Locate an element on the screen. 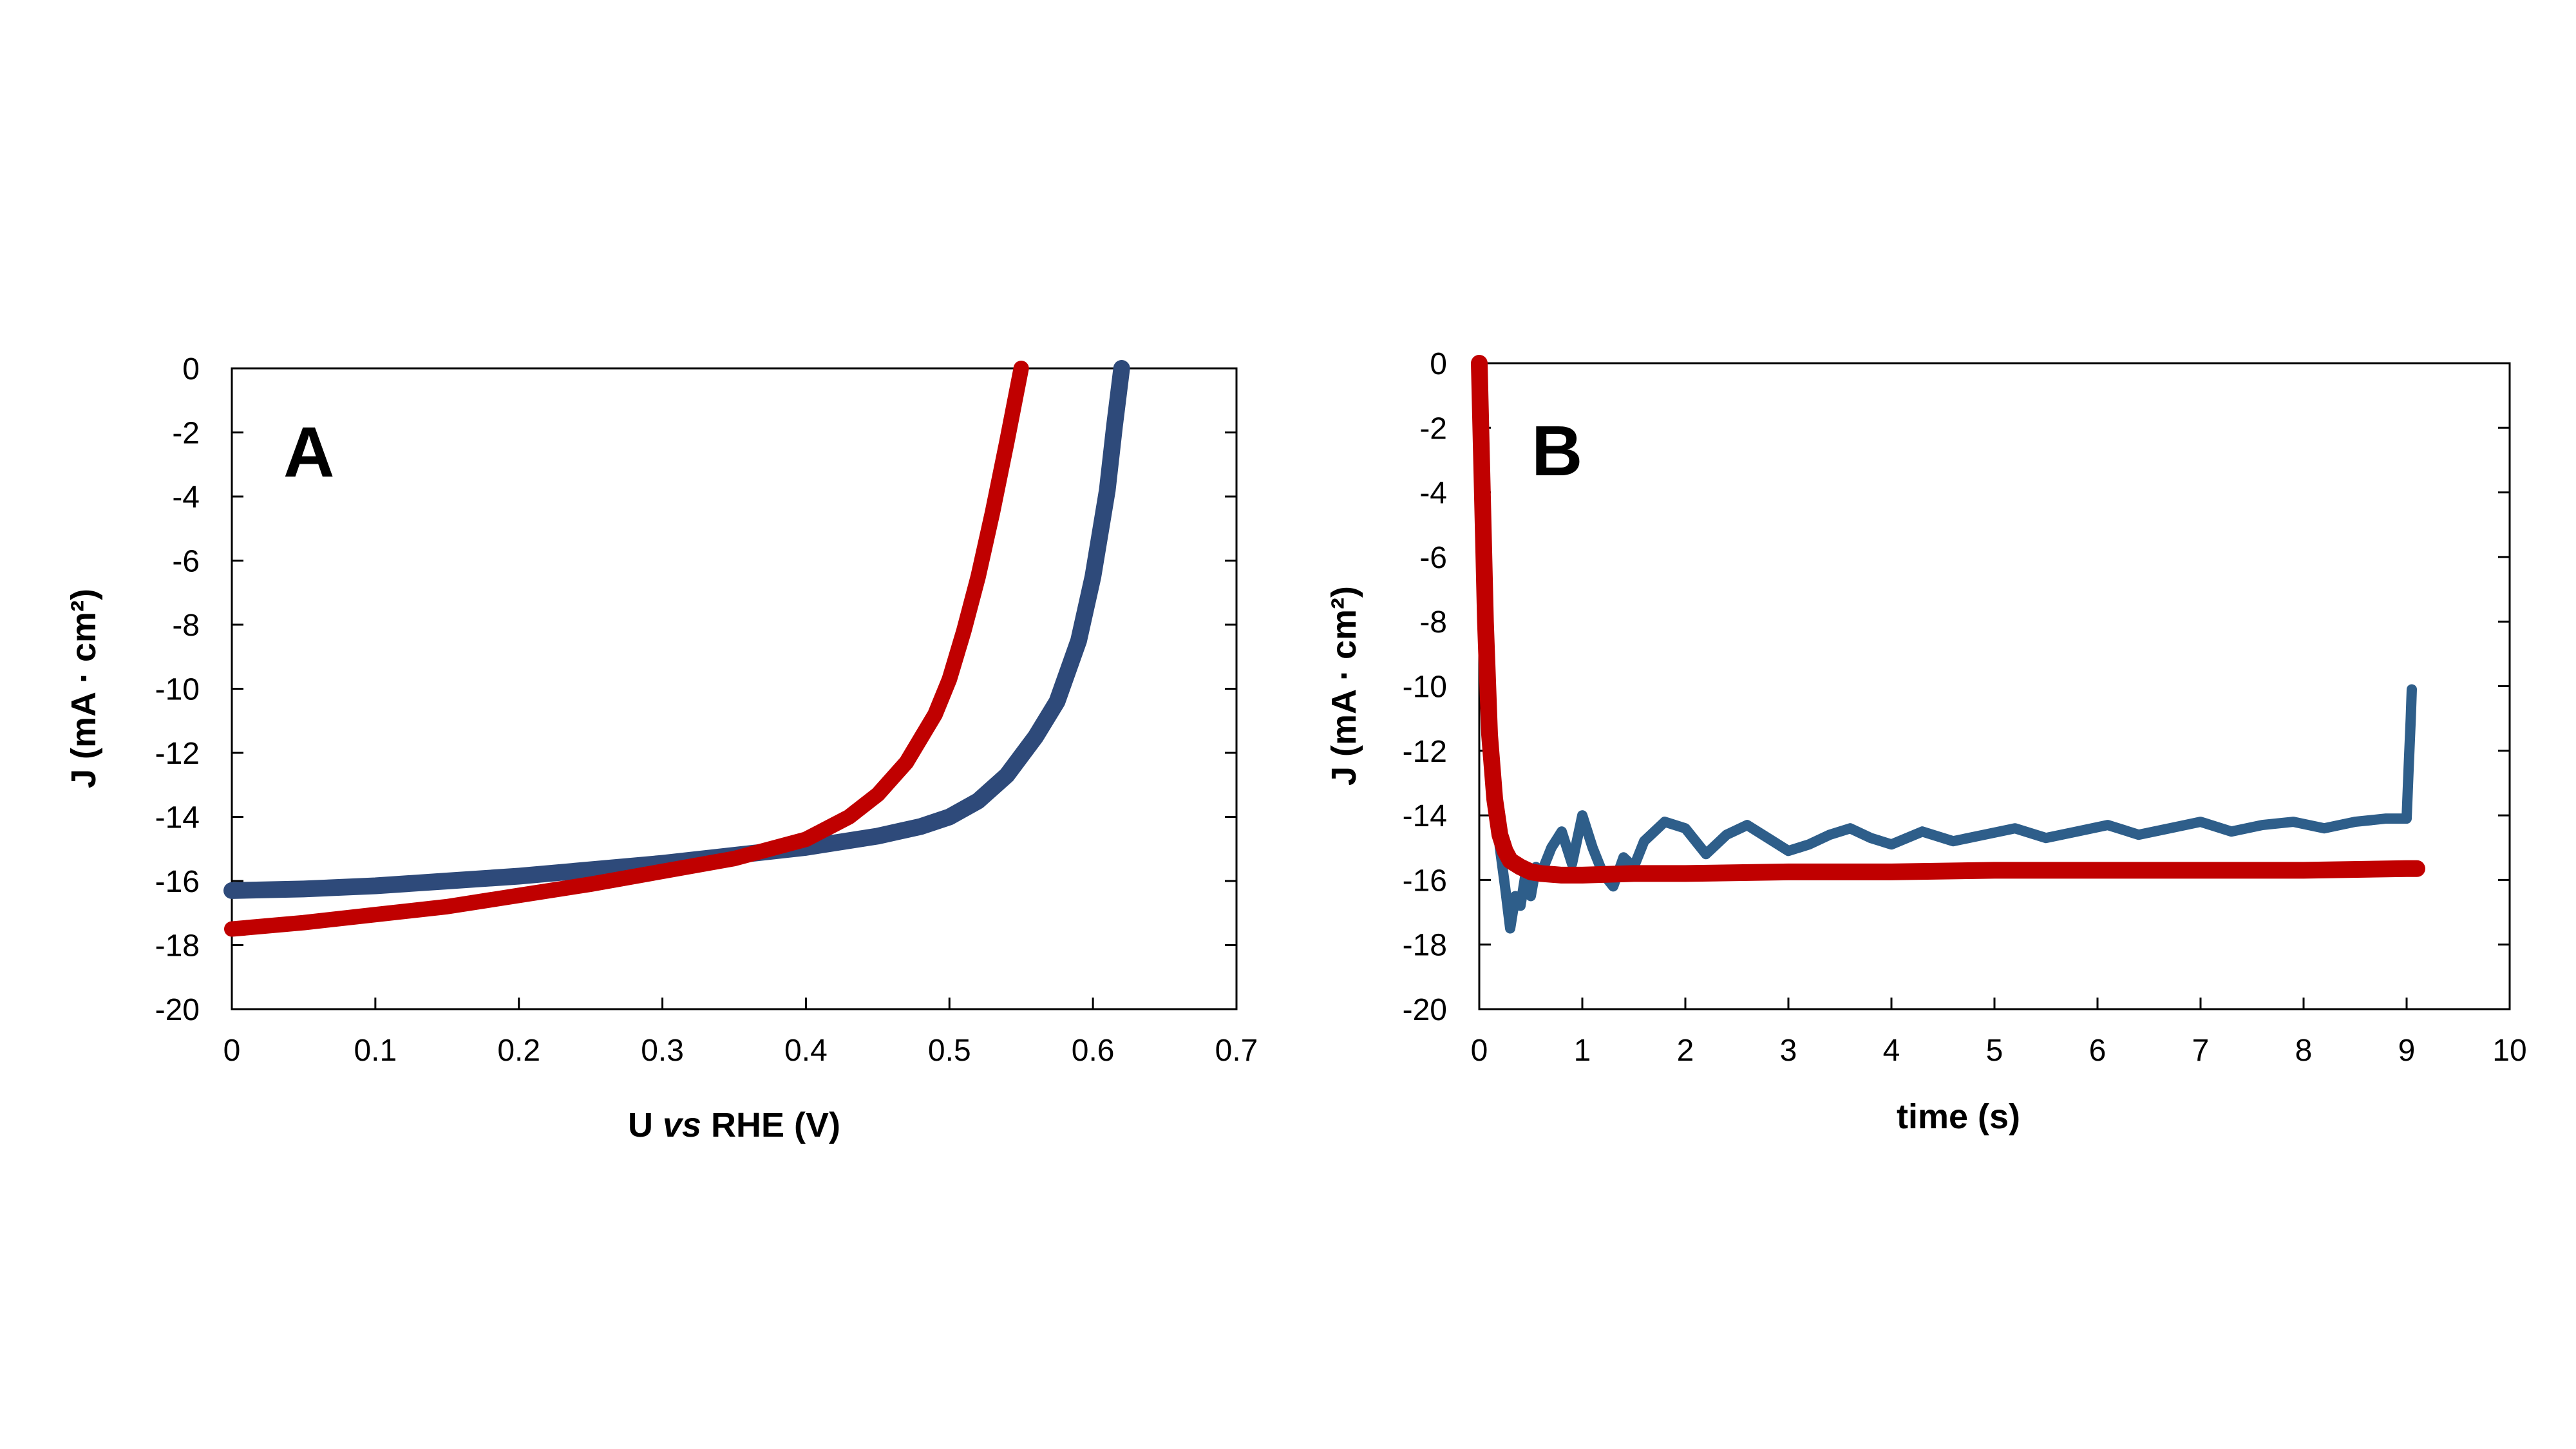  panel-a-y-axis-label: J (mA · cm²) is located at coordinates (83, 688).